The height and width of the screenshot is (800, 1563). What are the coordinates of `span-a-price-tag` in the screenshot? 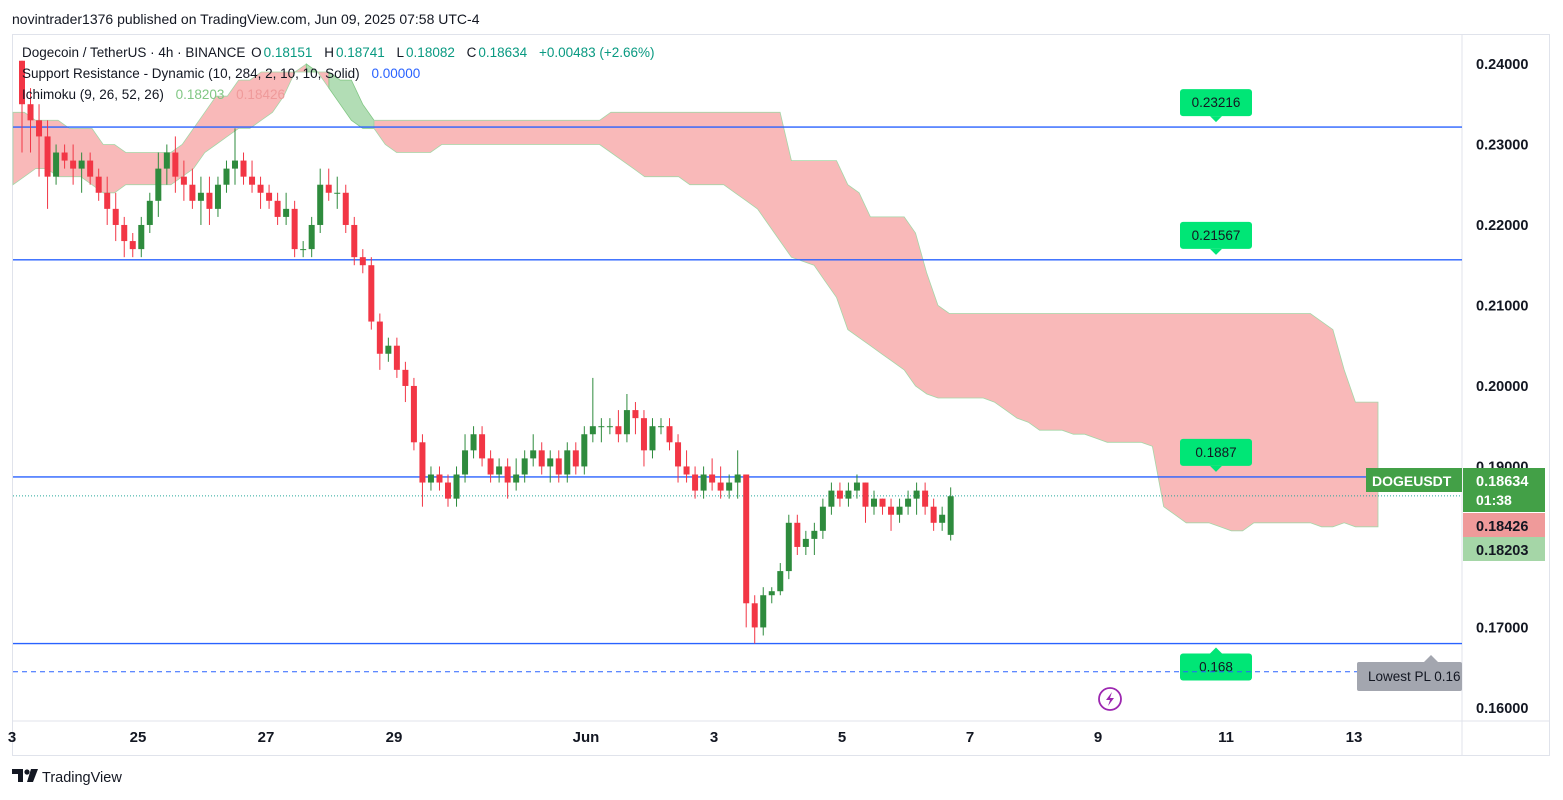 It's located at (1504, 549).